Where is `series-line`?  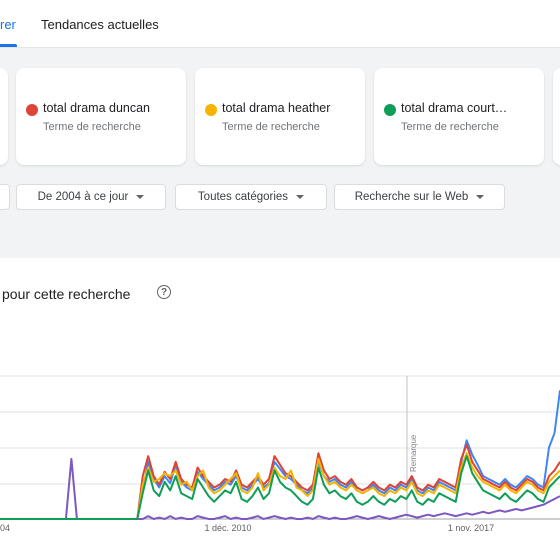
series-line is located at coordinates (280, 487).